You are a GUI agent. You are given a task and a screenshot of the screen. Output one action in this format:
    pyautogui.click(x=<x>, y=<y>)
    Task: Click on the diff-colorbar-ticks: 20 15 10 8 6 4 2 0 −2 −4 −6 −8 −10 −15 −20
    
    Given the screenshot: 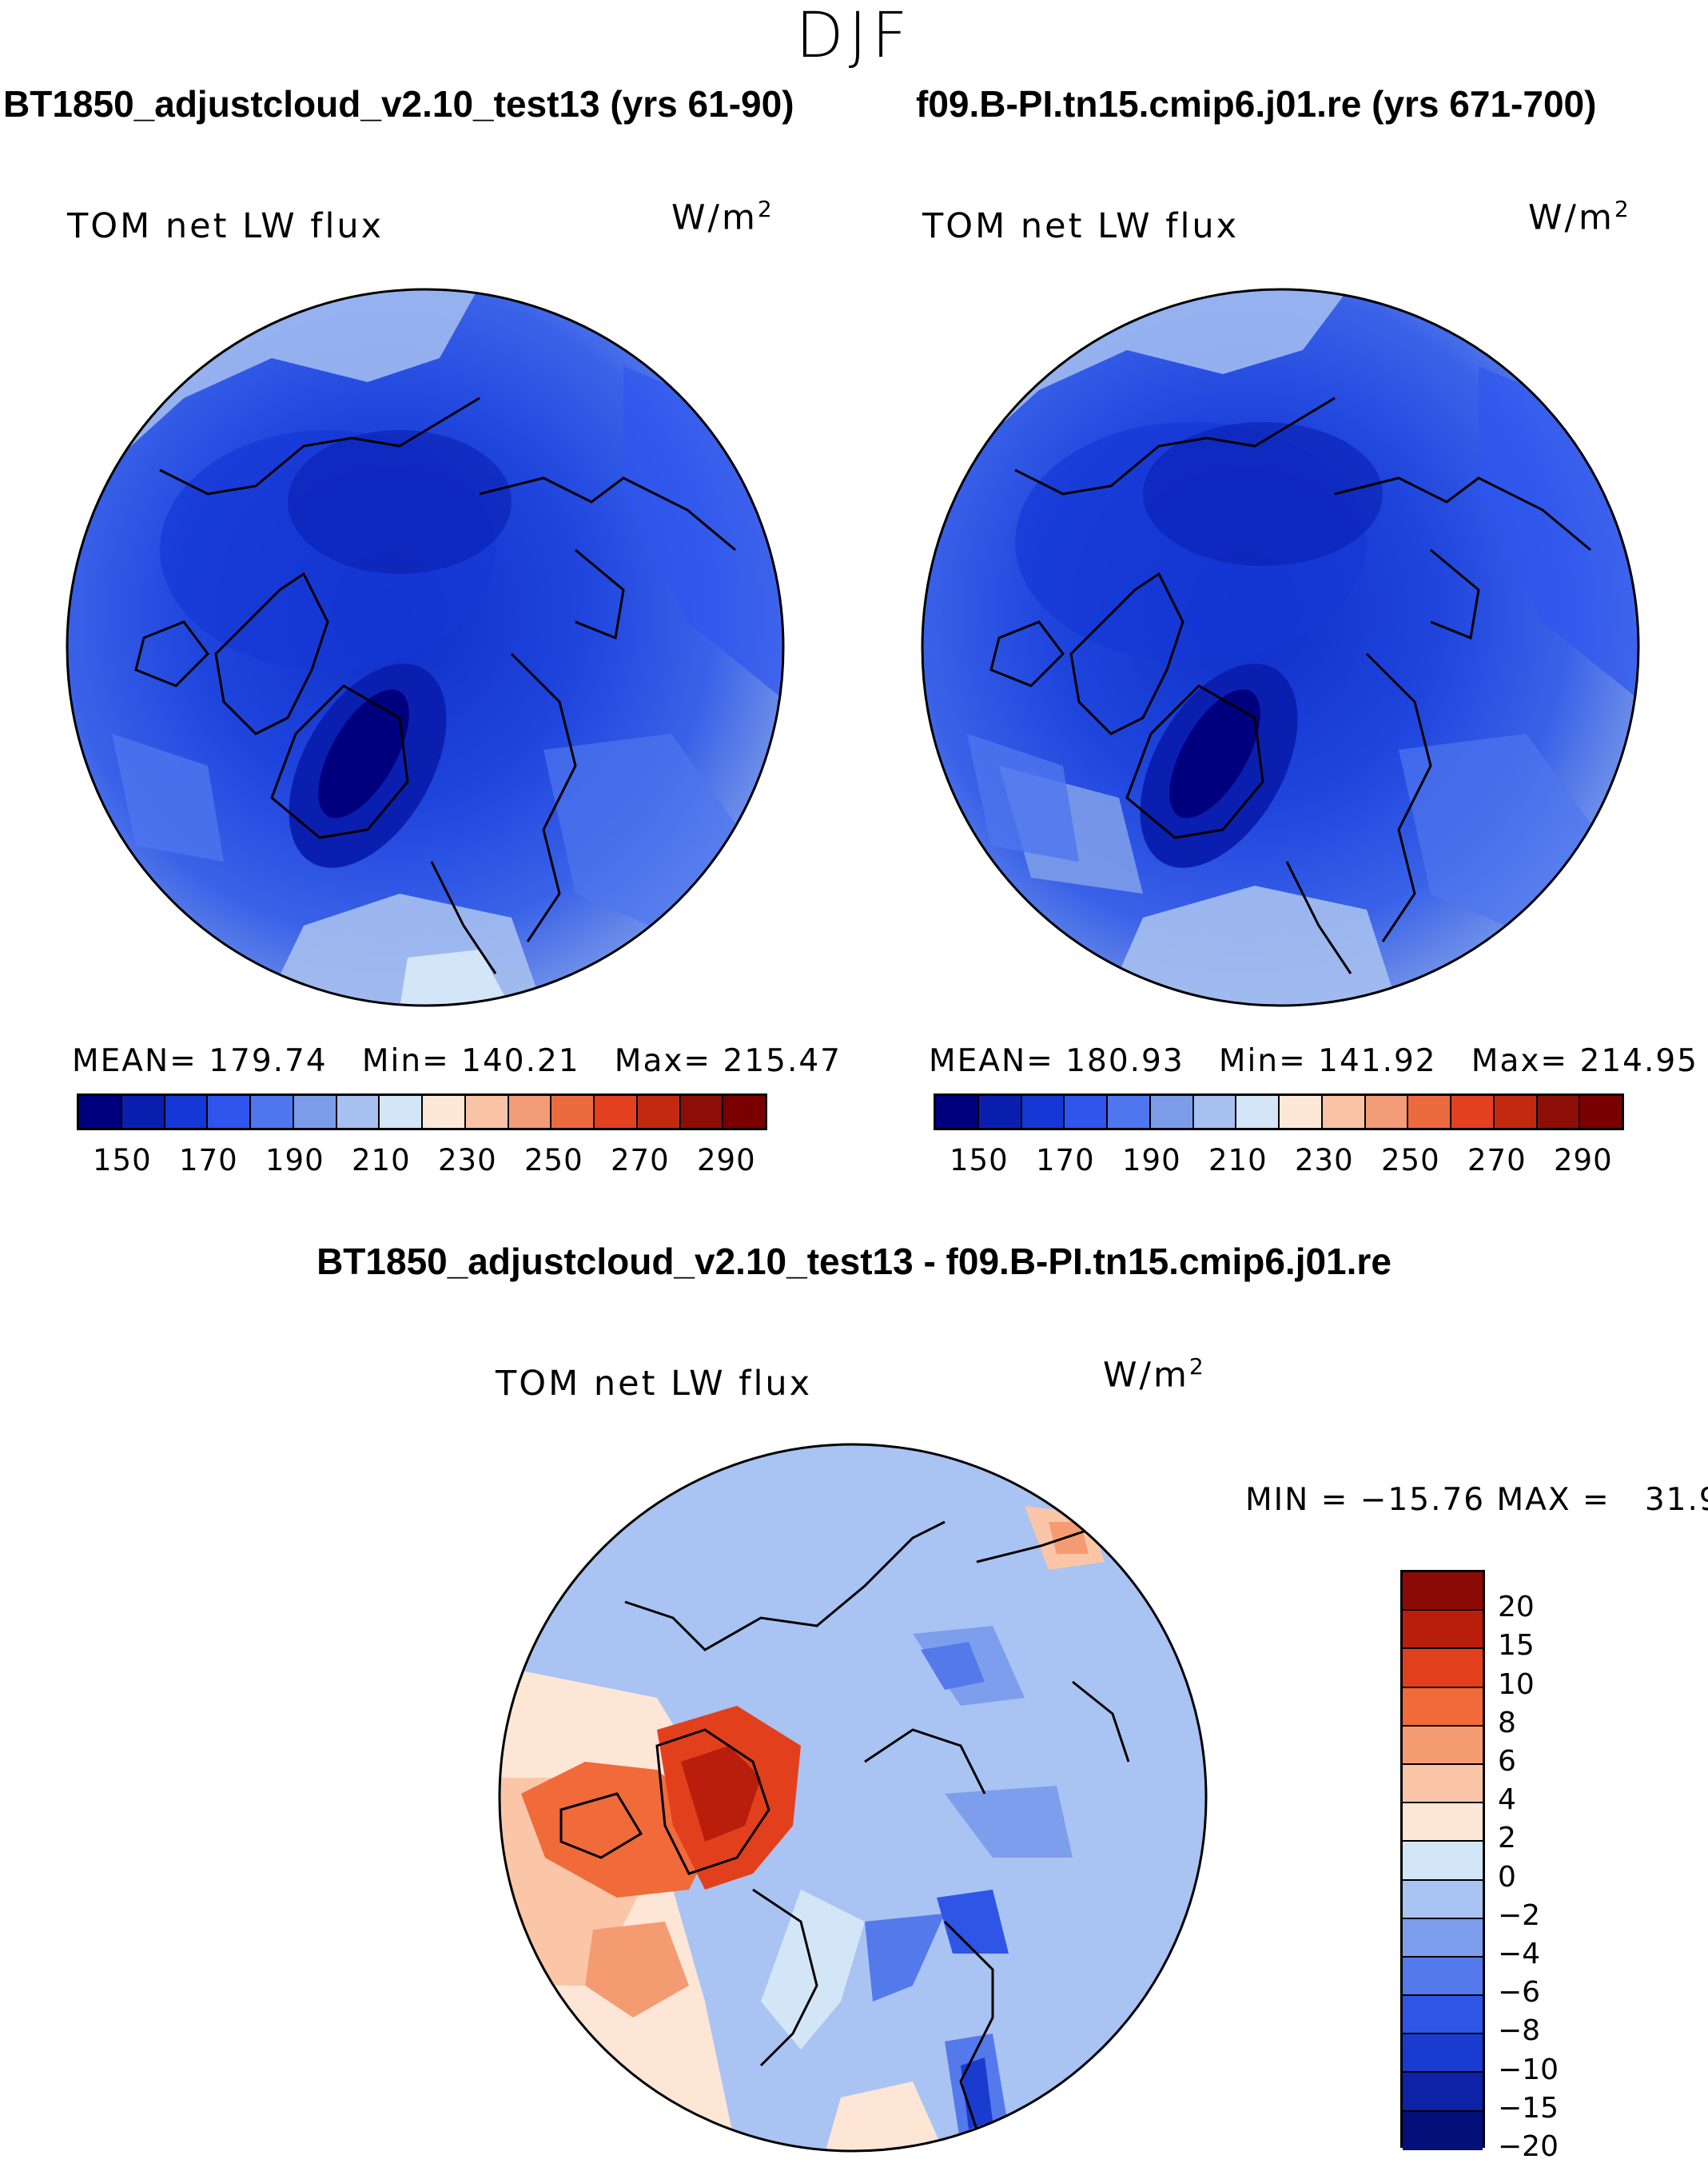 What is the action you would take?
    pyautogui.click(x=1578, y=1866)
    